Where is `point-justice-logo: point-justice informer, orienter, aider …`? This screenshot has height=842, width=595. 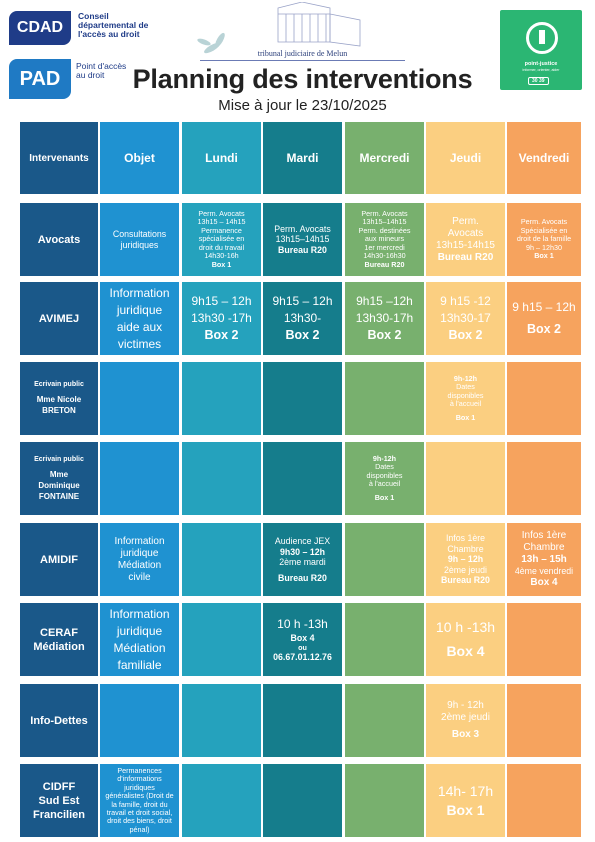
point-justice-logo: point-justice informer, orienter, aider … is located at coordinates (541, 50).